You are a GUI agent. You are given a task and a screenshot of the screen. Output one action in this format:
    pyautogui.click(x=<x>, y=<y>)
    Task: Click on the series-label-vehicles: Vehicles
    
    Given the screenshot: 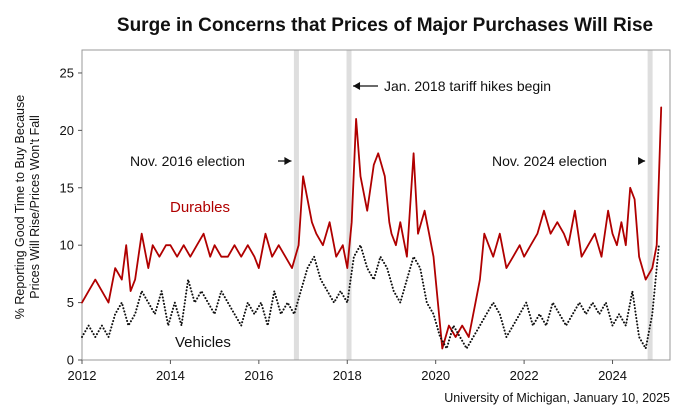 What is the action you would take?
    pyautogui.click(x=203, y=342)
    